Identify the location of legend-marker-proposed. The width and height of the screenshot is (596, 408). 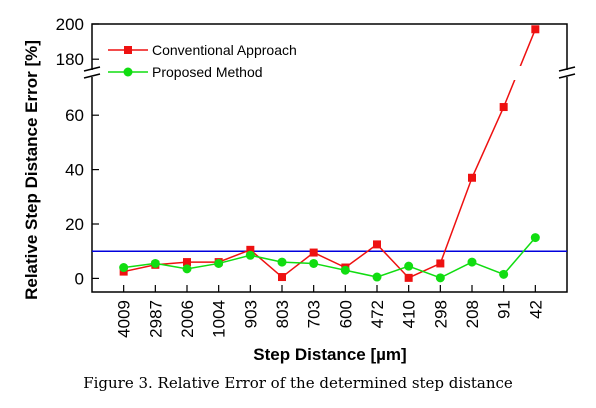
(128, 72).